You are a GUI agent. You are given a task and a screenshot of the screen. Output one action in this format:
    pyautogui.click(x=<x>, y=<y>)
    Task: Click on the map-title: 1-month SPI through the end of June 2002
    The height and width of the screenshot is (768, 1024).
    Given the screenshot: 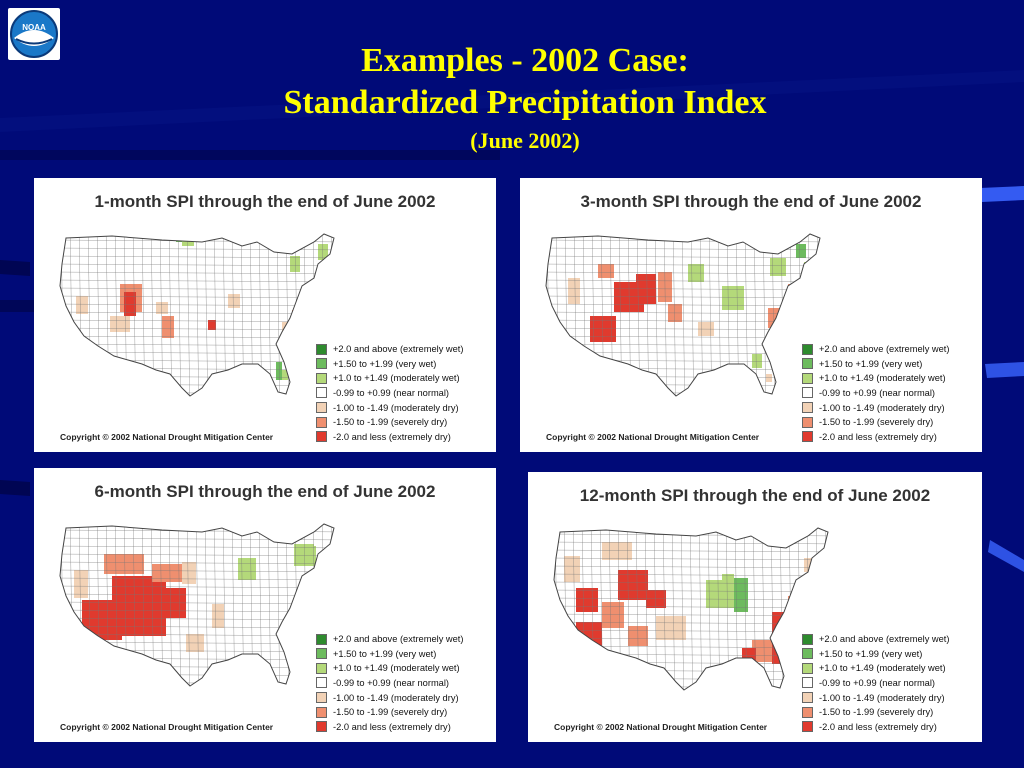 What is the action you would take?
    pyautogui.click(x=265, y=201)
    